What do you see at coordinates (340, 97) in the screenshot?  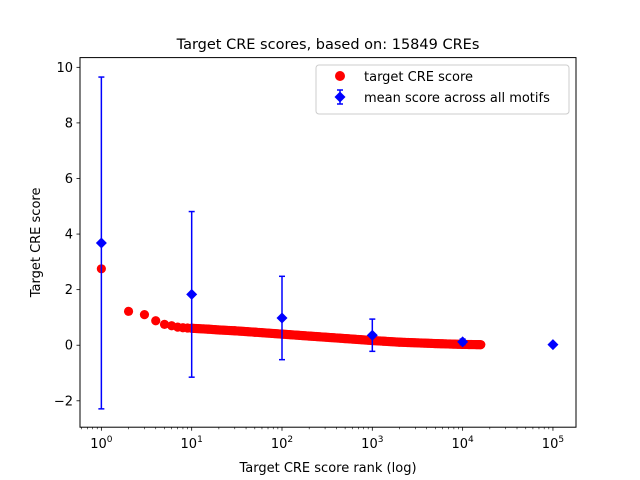 I see `legend-marker-mean-score` at bounding box center [340, 97].